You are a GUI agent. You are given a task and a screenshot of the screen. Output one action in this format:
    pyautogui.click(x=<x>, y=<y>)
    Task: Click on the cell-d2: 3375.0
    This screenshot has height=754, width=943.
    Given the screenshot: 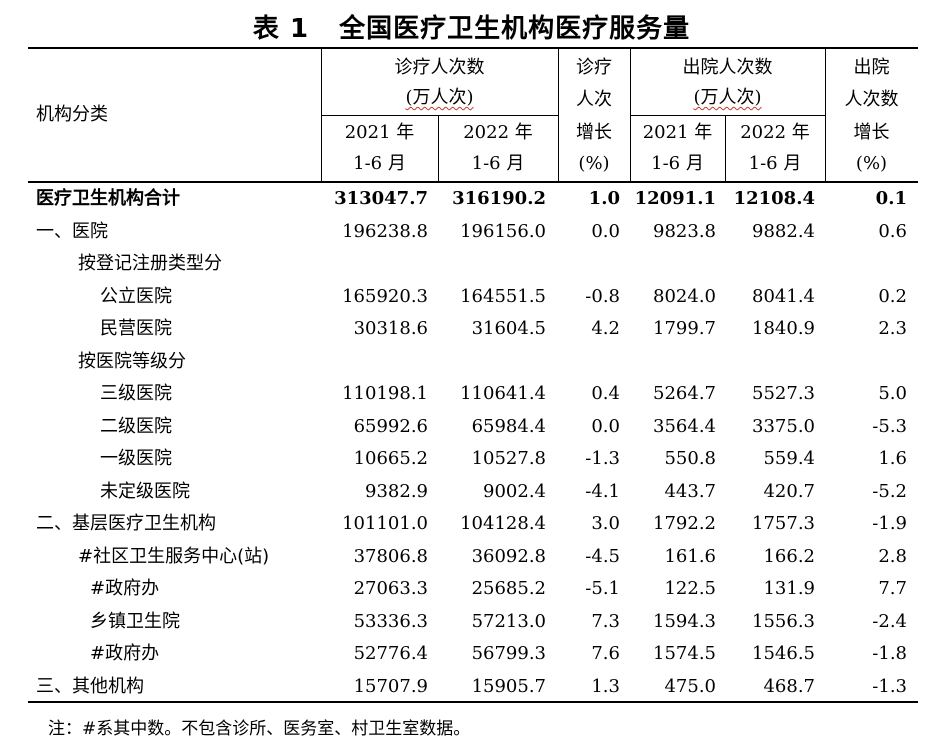 What is the action you would take?
    pyautogui.click(x=783, y=426)
    